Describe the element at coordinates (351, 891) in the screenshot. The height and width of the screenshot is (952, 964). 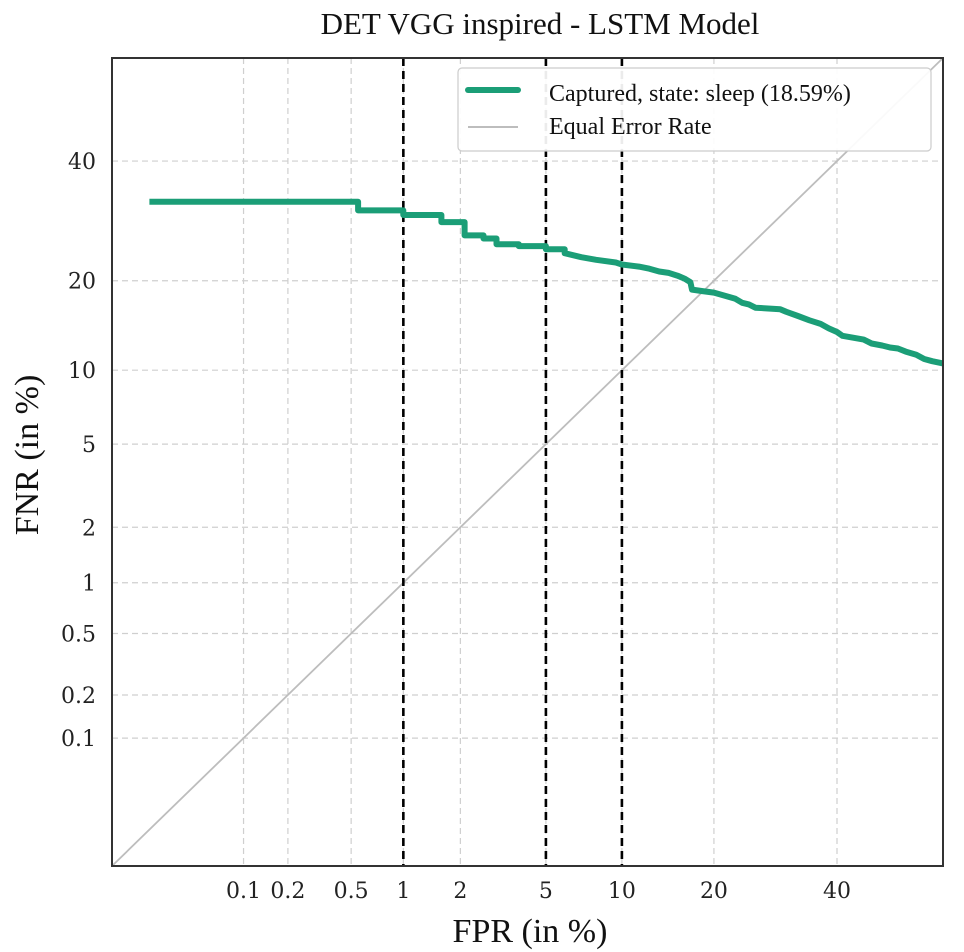
I see `x-tick-label: 0.5` at that location.